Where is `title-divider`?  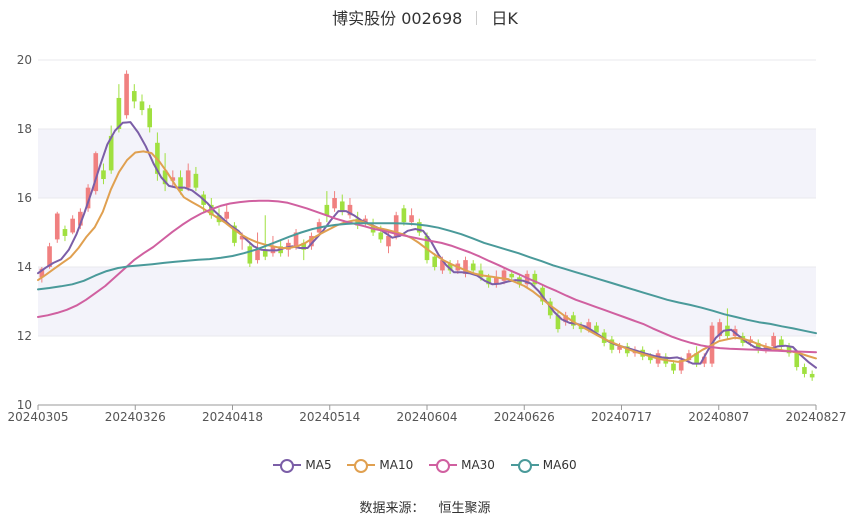
title-divider is located at coordinates (477, 18).